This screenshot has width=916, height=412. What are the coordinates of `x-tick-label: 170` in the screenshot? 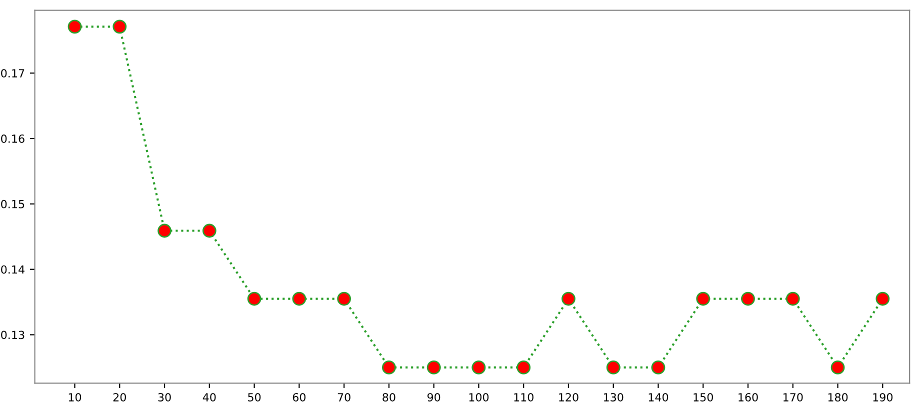 It's located at (793, 397).